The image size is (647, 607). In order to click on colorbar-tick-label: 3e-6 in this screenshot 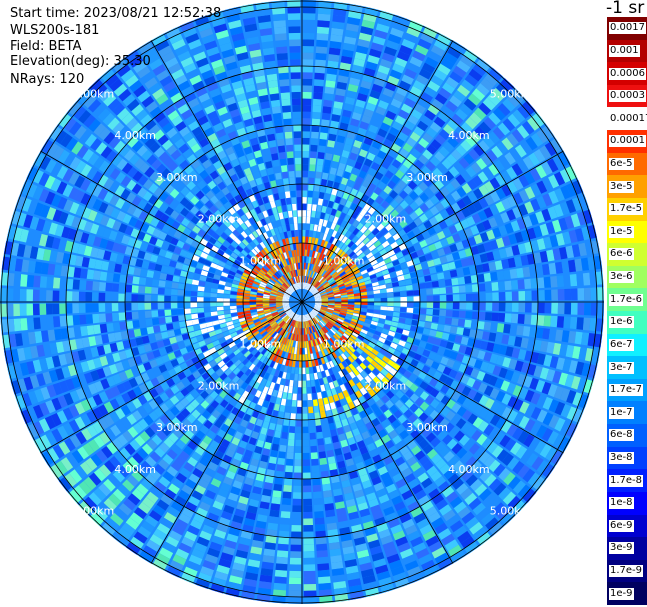, I will do `click(621, 277)`.